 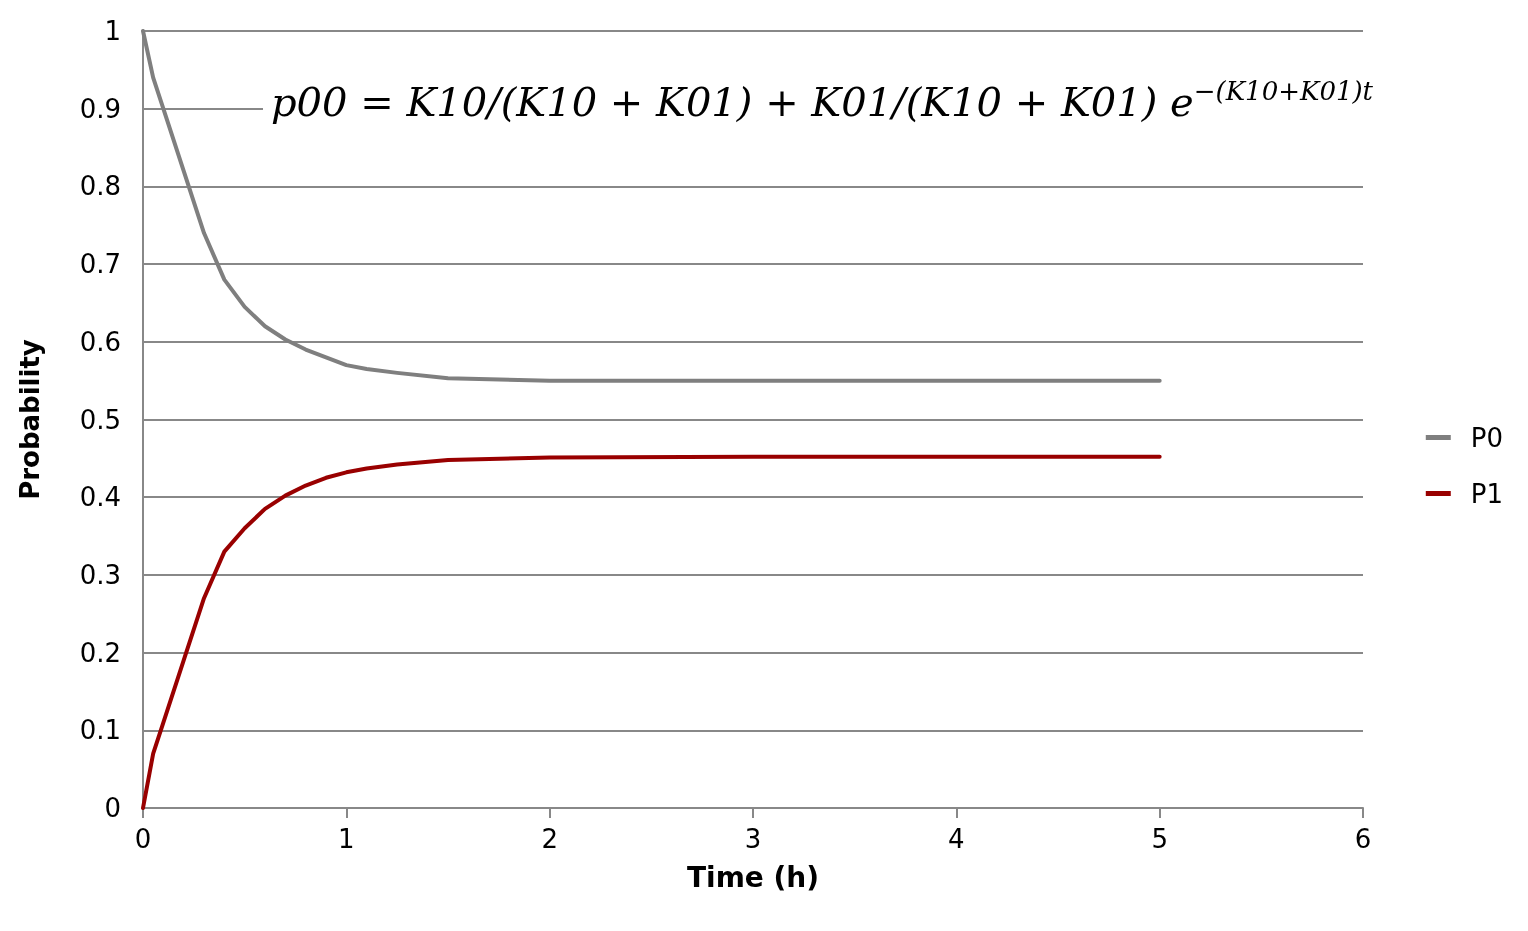 What do you see at coordinates (100, 108) in the screenshot?
I see `y-tick-label: 0.9` at bounding box center [100, 108].